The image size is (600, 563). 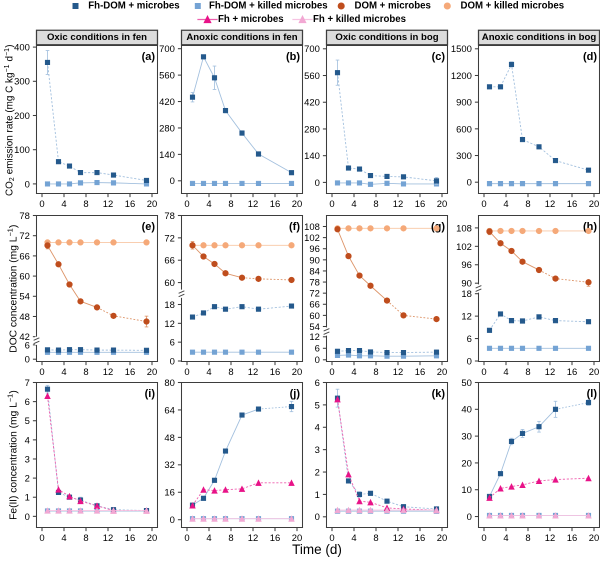 I want to click on svg-text: 42, so click(x=24, y=337).